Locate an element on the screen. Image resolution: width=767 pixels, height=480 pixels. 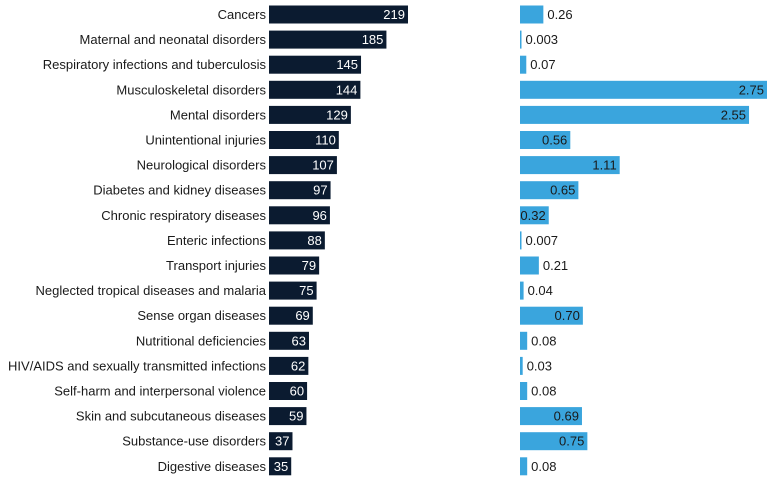
right-value-label: 2.55 is located at coordinates (733, 114).